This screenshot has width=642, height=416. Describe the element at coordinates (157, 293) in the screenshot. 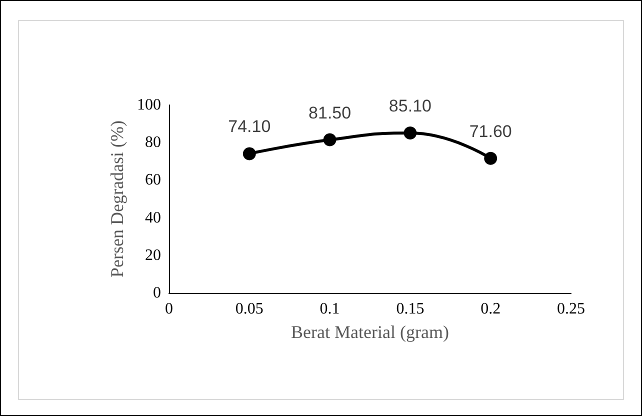

I see `y-tick-label: 0` at that location.